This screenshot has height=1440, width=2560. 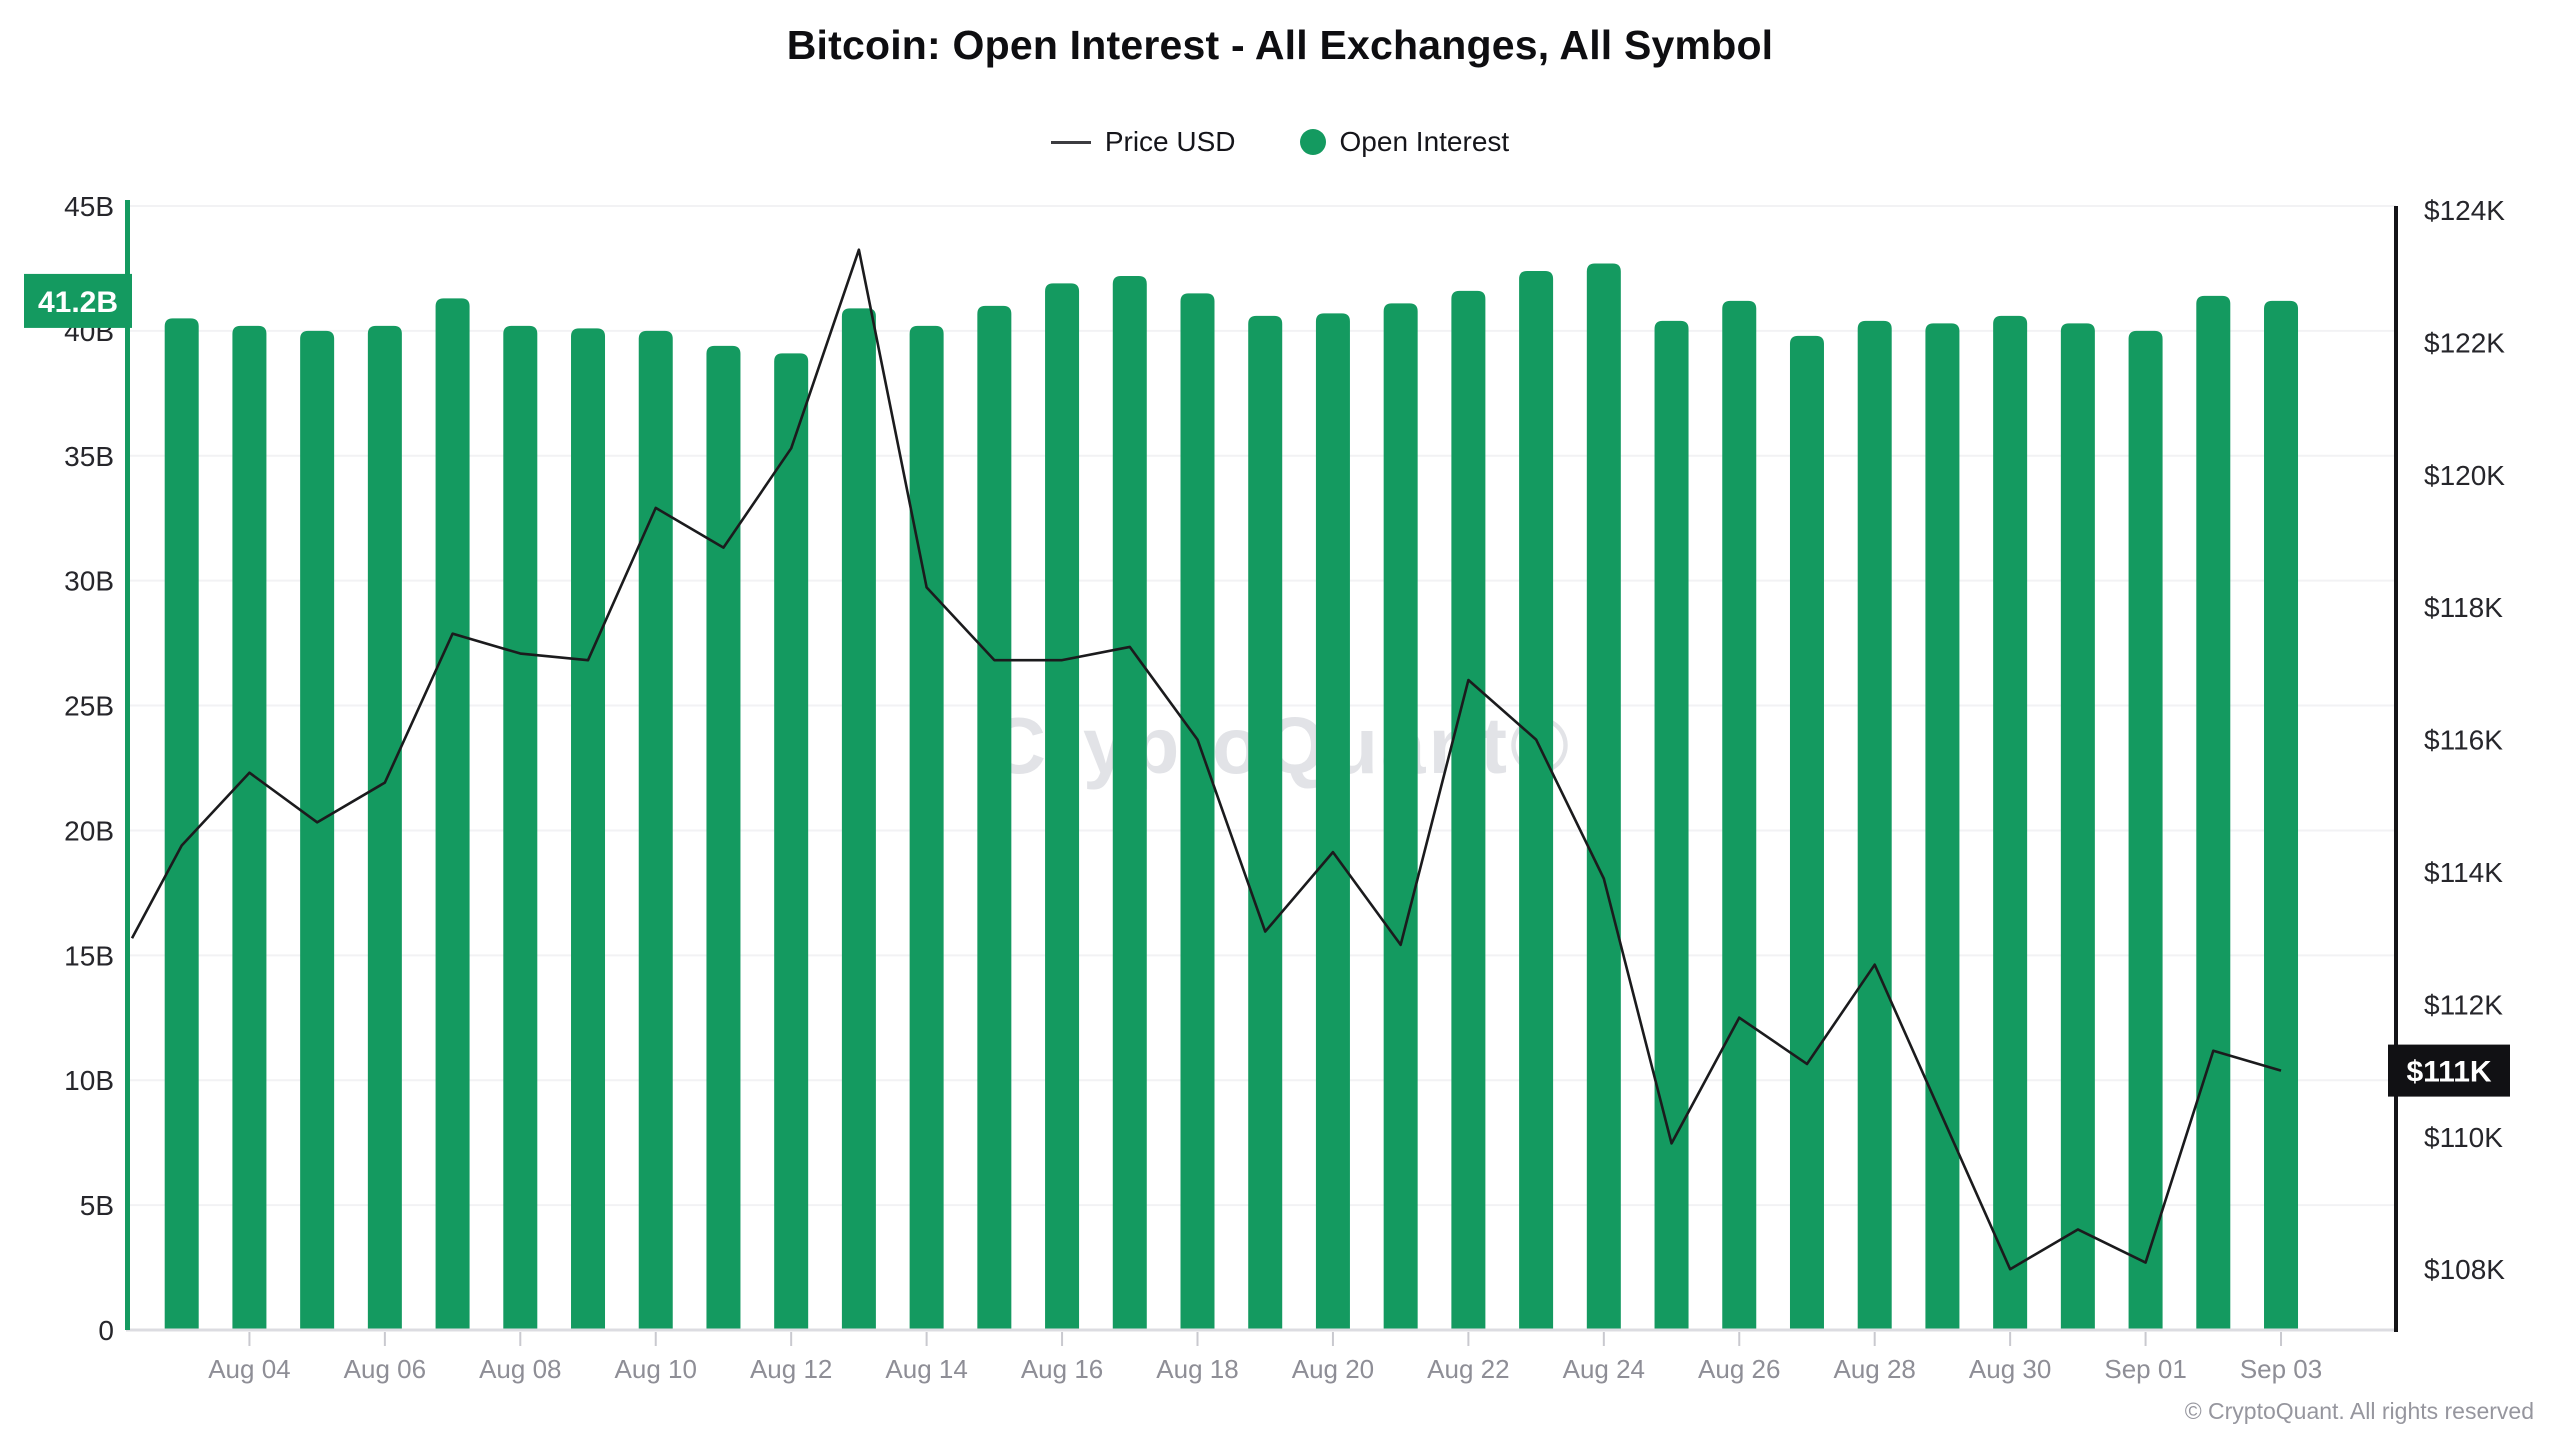 I want to click on x-axis-tick-label: Aug 06, so click(x=385, y=1369).